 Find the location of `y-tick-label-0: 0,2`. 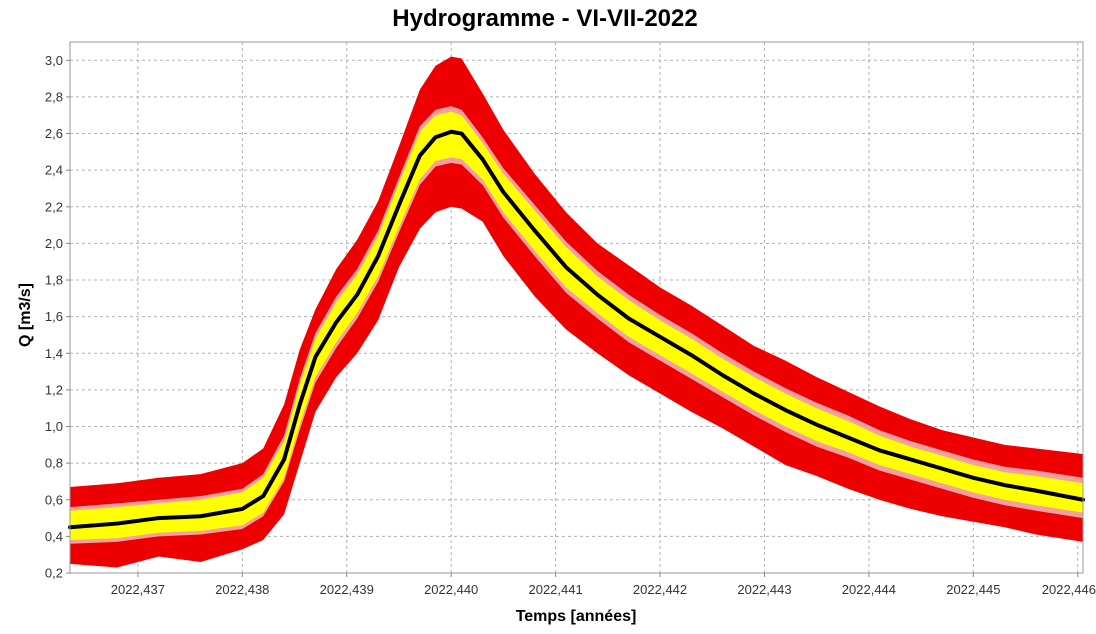

y-tick-label-0: 0,2 is located at coordinates (54, 573).